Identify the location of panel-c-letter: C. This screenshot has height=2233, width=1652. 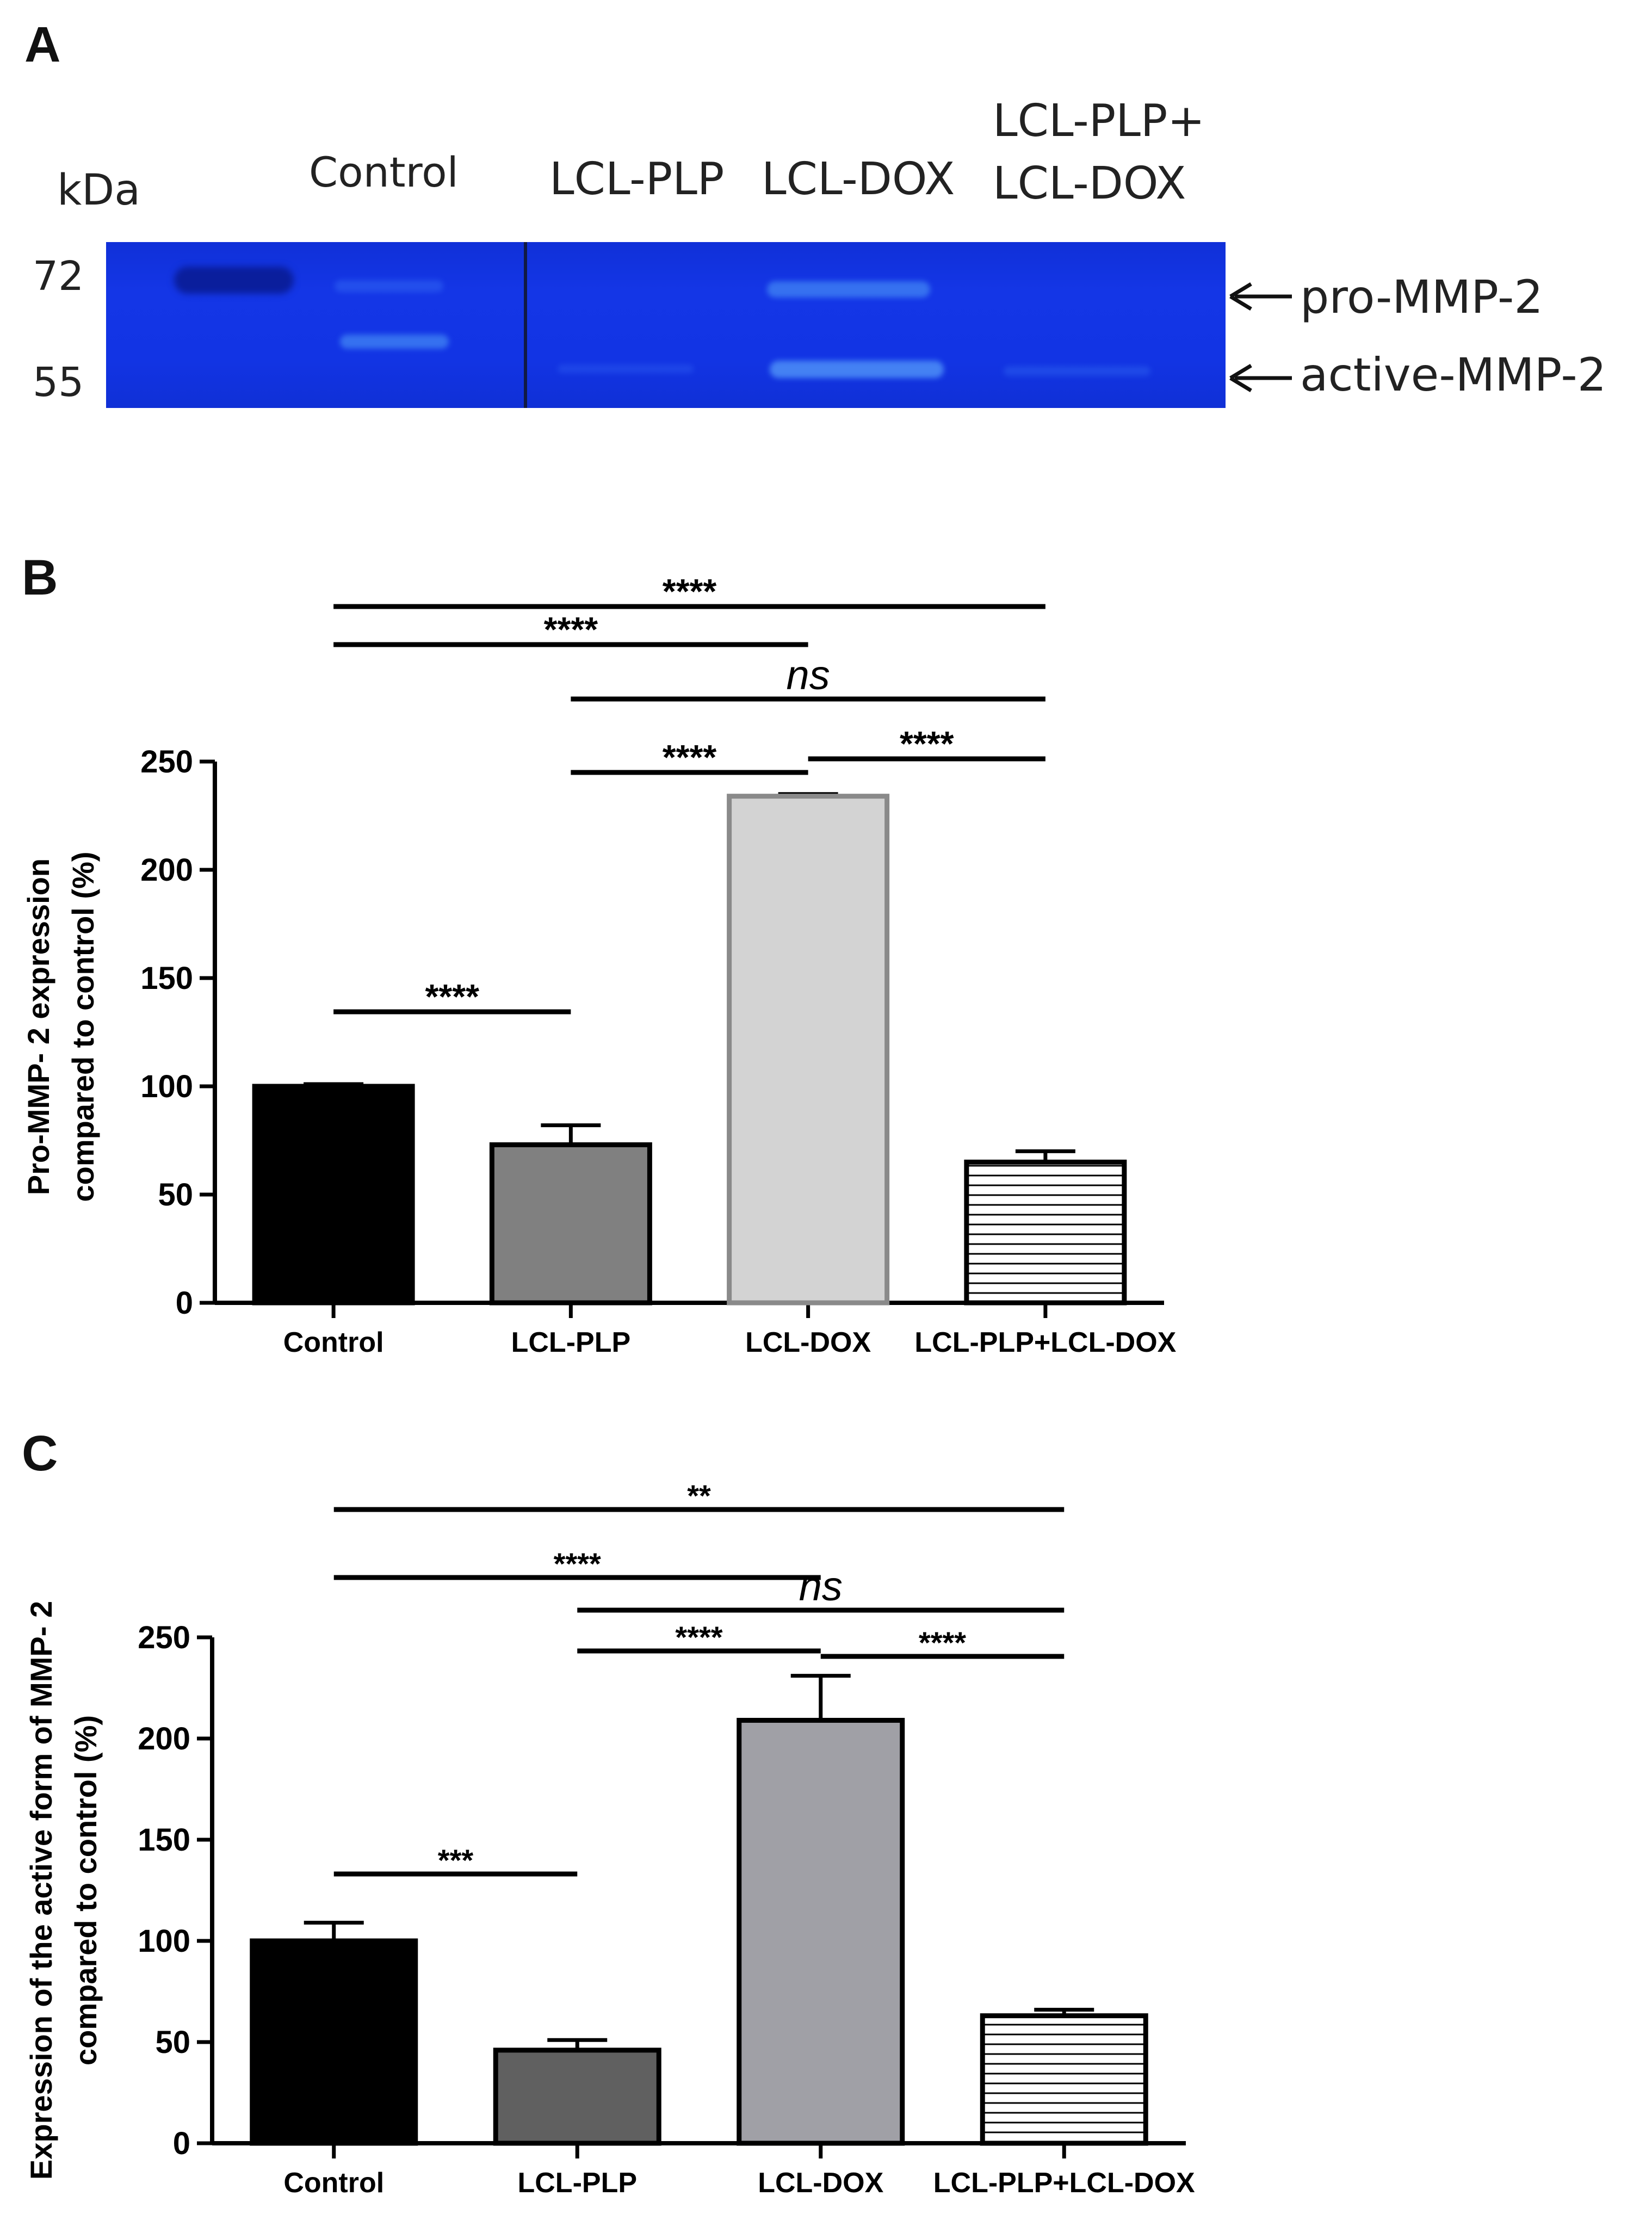
(40, 1453).